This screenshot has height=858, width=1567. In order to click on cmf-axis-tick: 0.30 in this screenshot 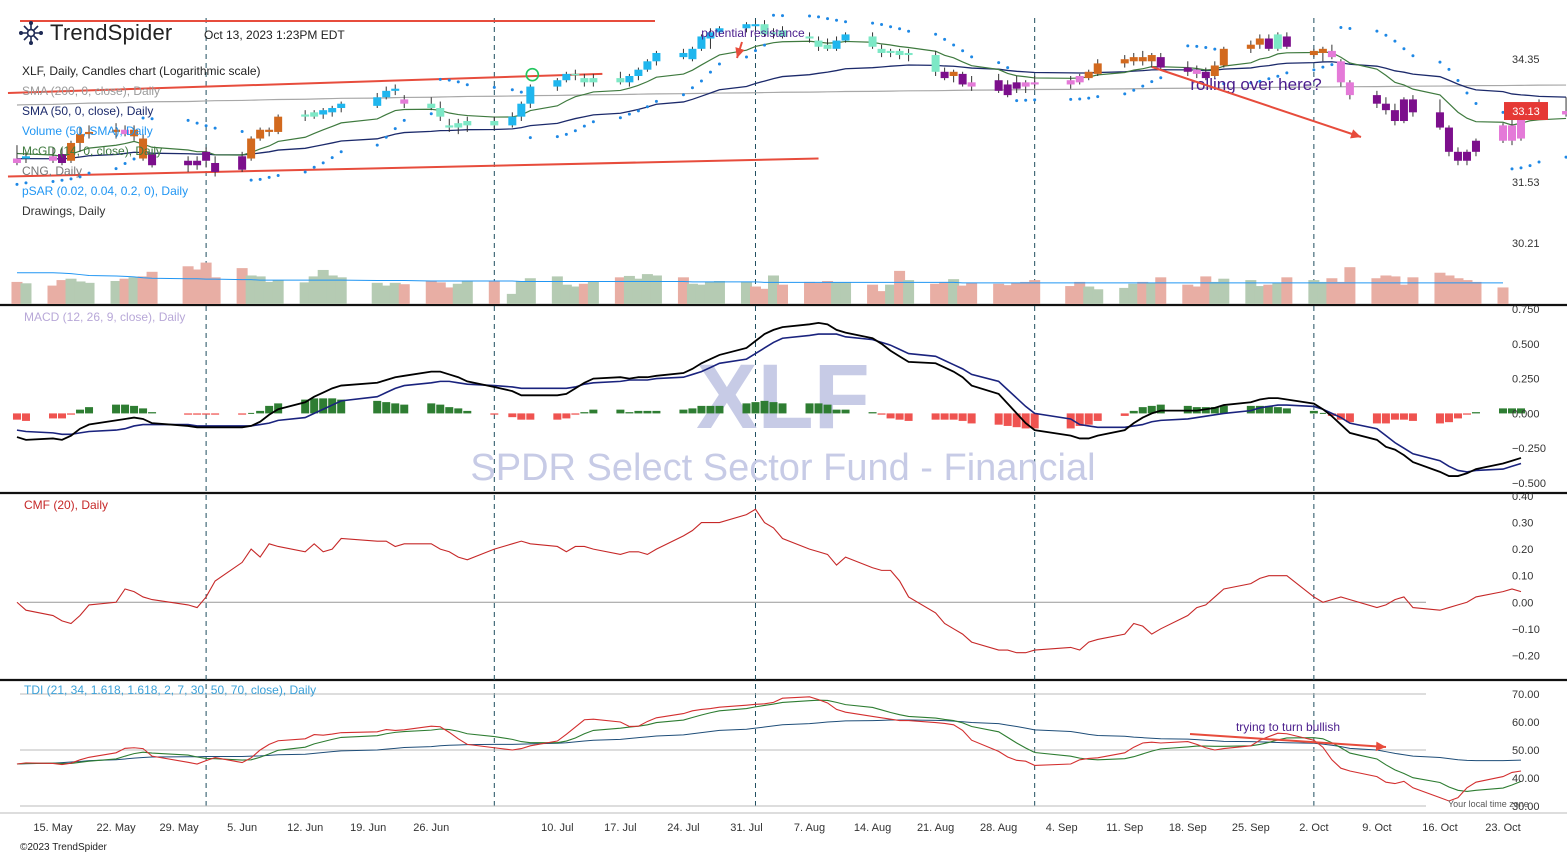, I will do `click(1522, 524)`.